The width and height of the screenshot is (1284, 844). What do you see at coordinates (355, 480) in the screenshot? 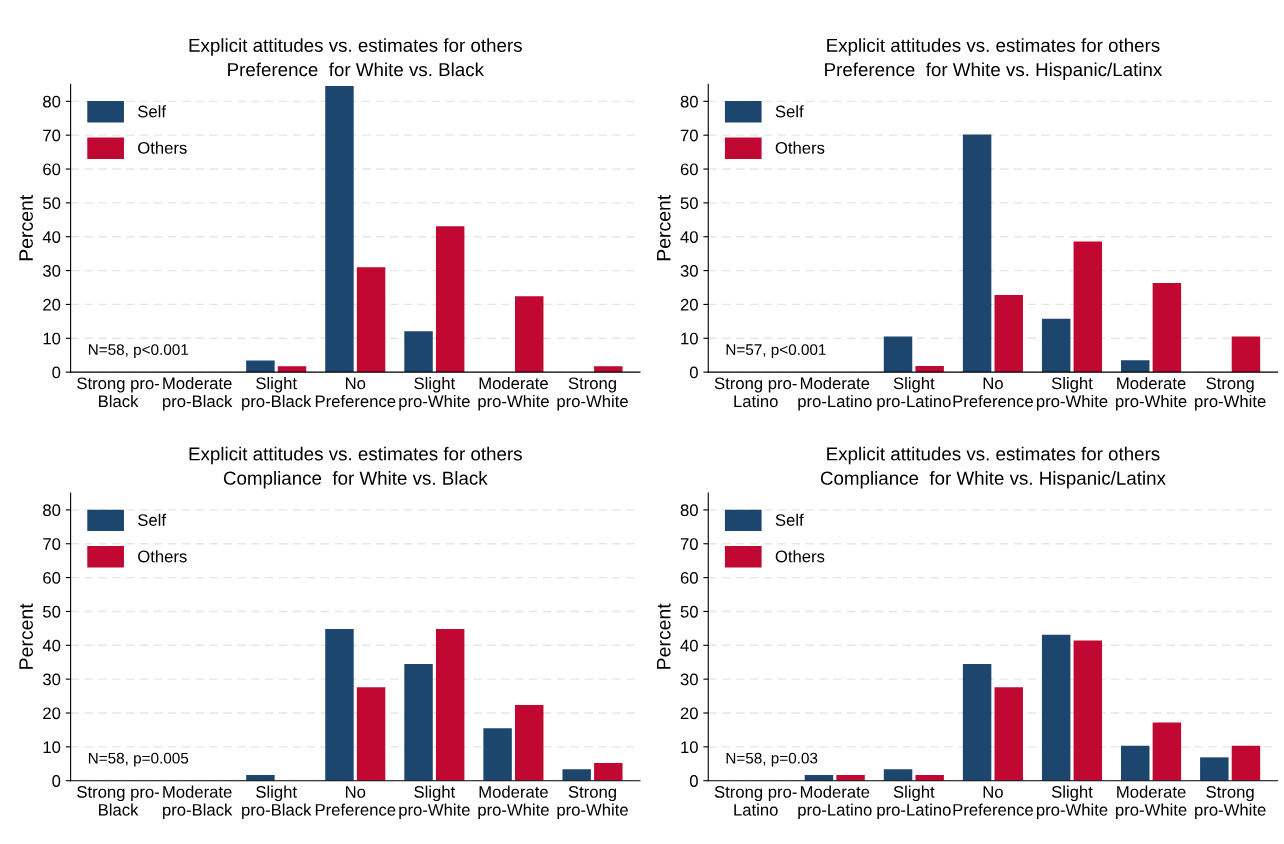
I see `chart-subtitle: Compliance for White vs. Black` at bounding box center [355, 480].